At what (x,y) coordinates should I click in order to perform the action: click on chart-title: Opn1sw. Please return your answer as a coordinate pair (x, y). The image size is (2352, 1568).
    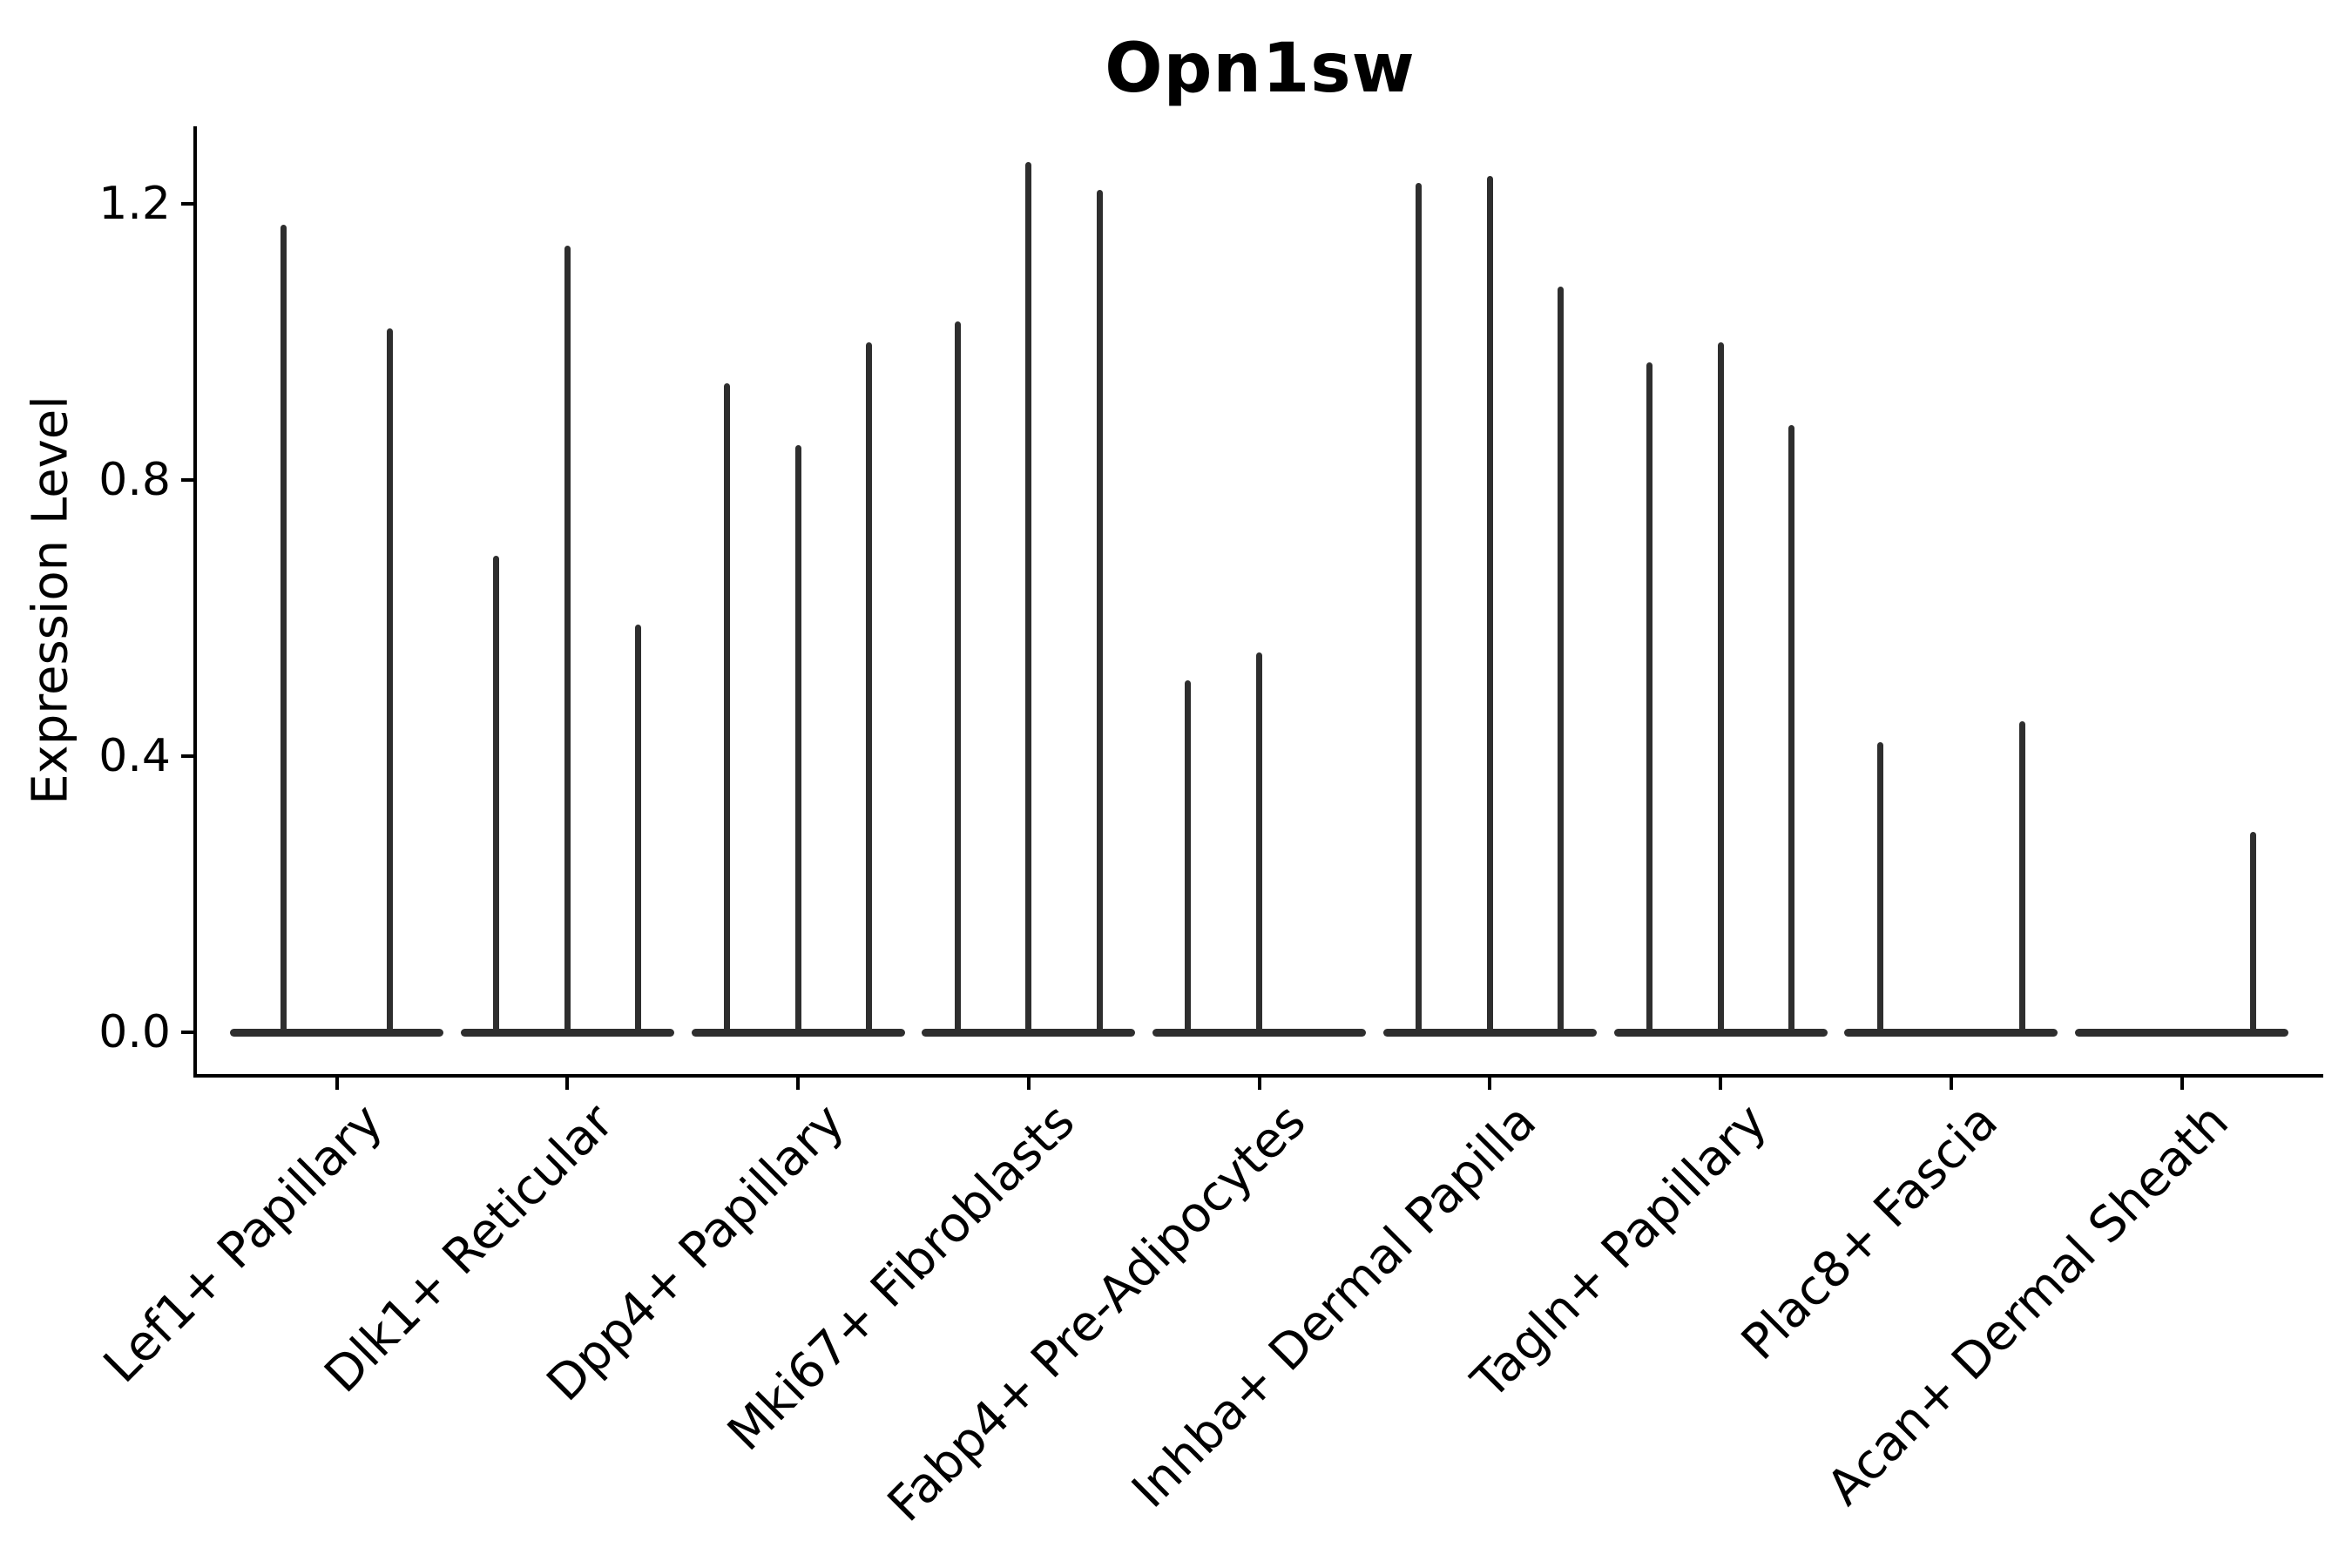
    Looking at the image, I should click on (1260, 69).